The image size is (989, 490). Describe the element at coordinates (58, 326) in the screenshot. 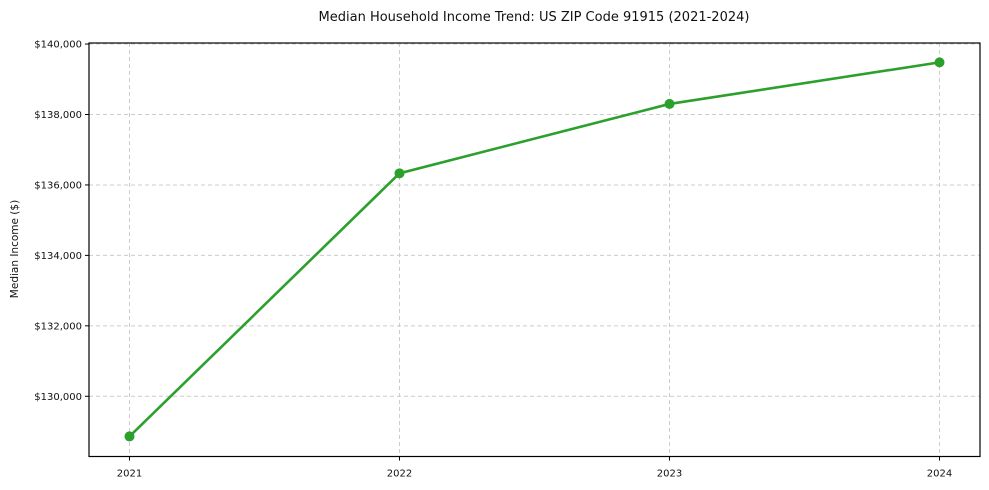

I see `y-tick-label: $132,000` at that location.